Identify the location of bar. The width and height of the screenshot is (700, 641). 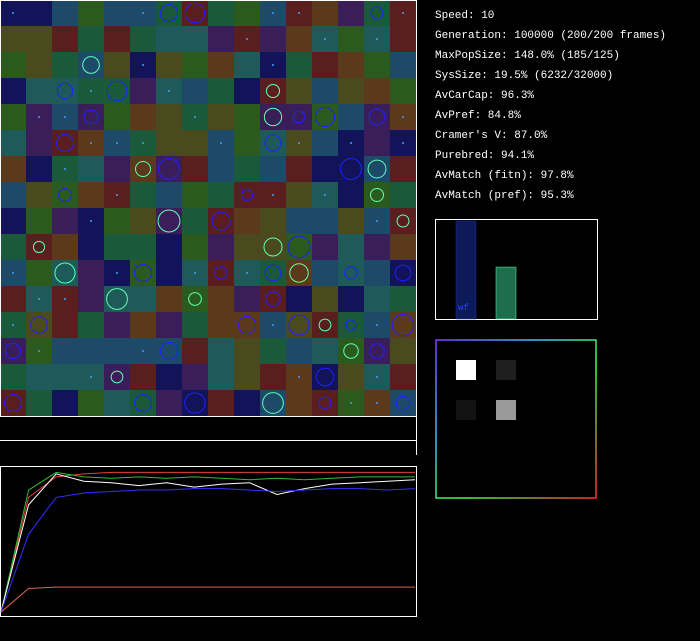
(506, 293).